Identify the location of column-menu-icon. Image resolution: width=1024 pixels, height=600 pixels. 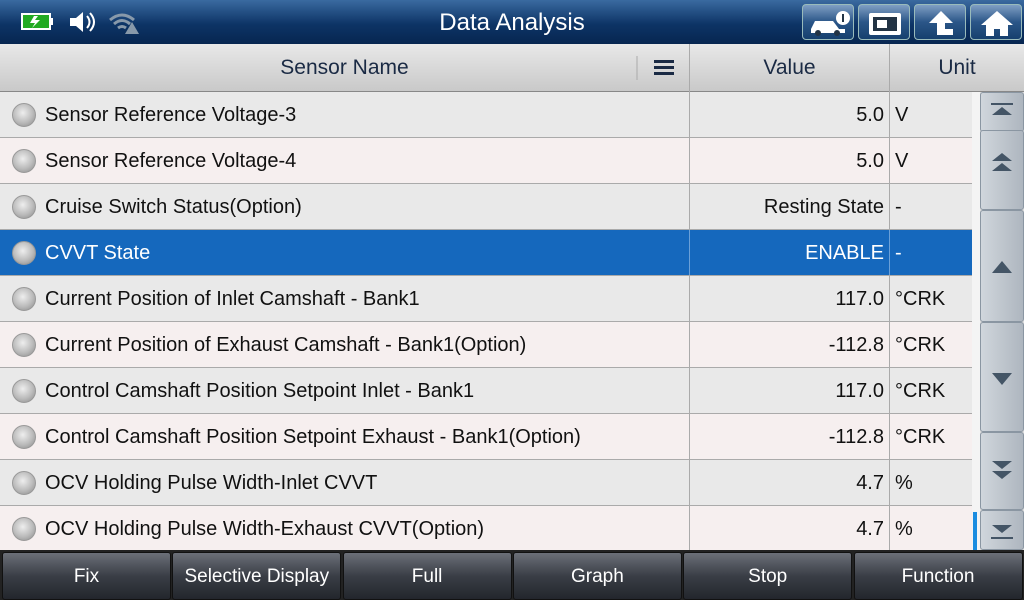
(656, 68).